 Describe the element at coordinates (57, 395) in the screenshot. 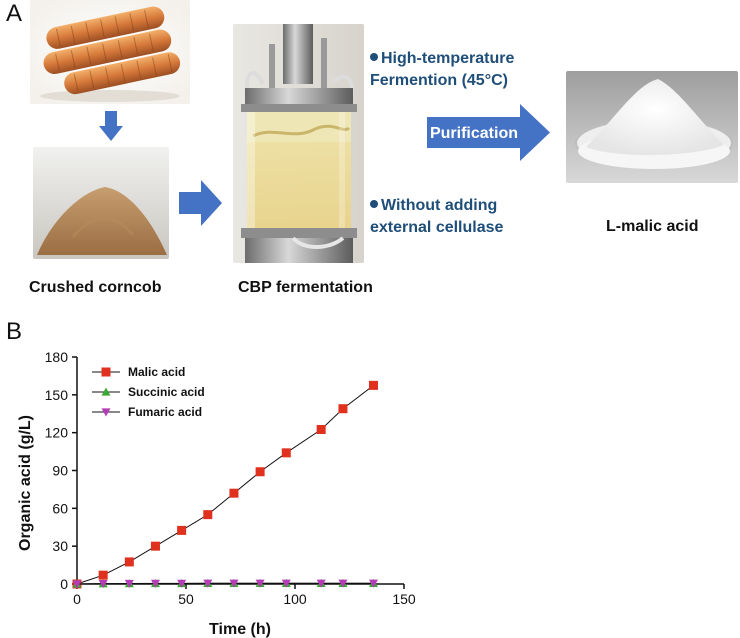

I see `y-tick-label: 150` at that location.